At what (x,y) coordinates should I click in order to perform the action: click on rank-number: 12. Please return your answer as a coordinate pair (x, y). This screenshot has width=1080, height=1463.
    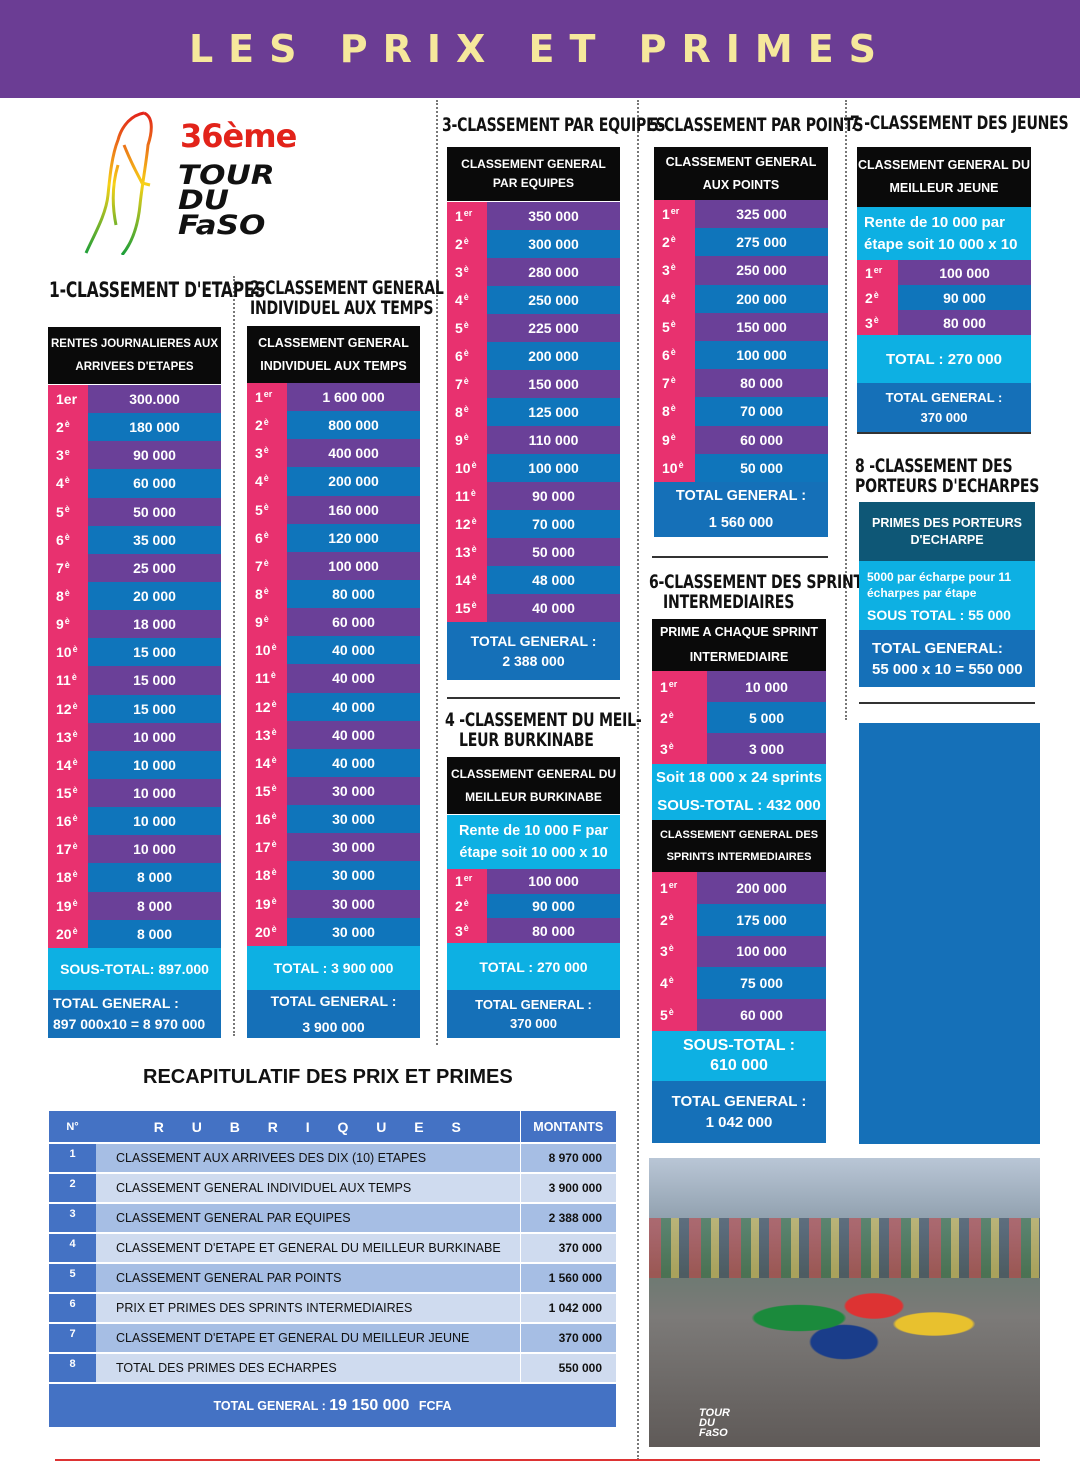
    Looking at the image, I should click on (463, 524).